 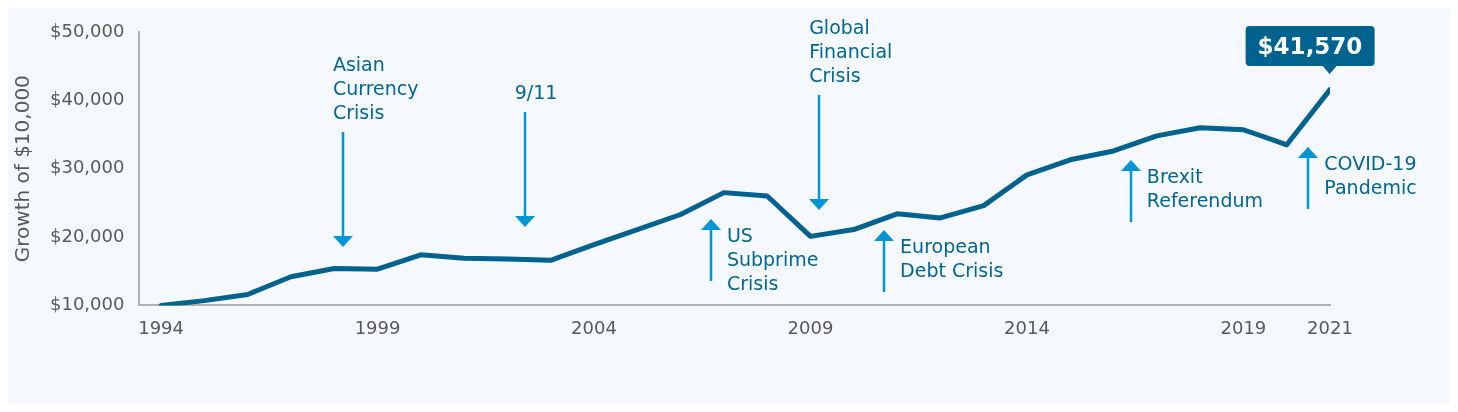 I want to click on x-tick-label: 1999, so click(x=377, y=327).